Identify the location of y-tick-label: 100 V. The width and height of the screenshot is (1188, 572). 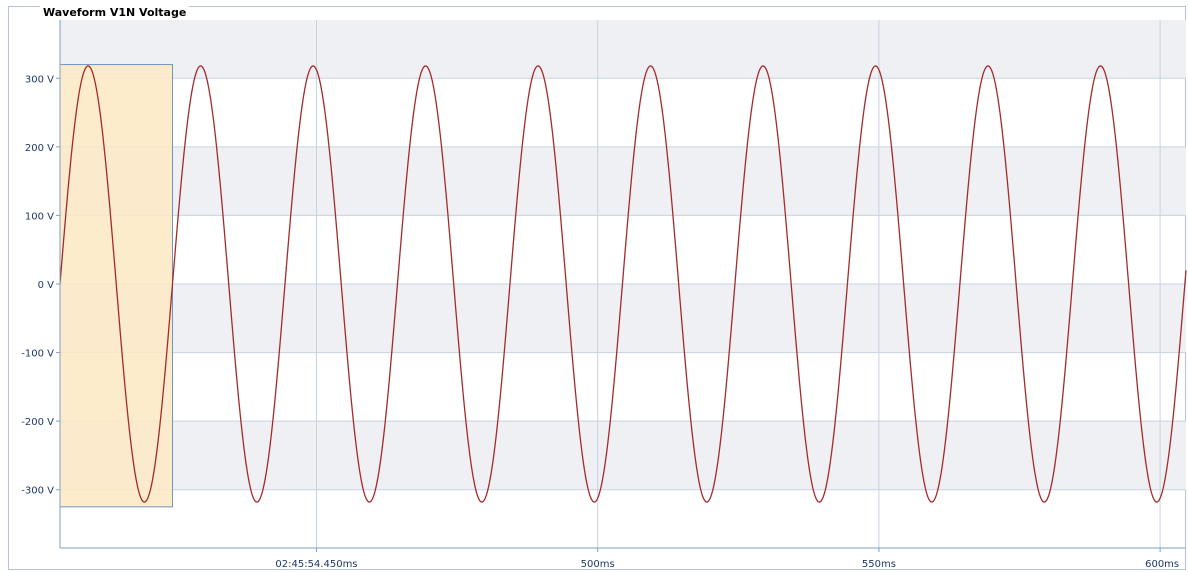
(39, 216).